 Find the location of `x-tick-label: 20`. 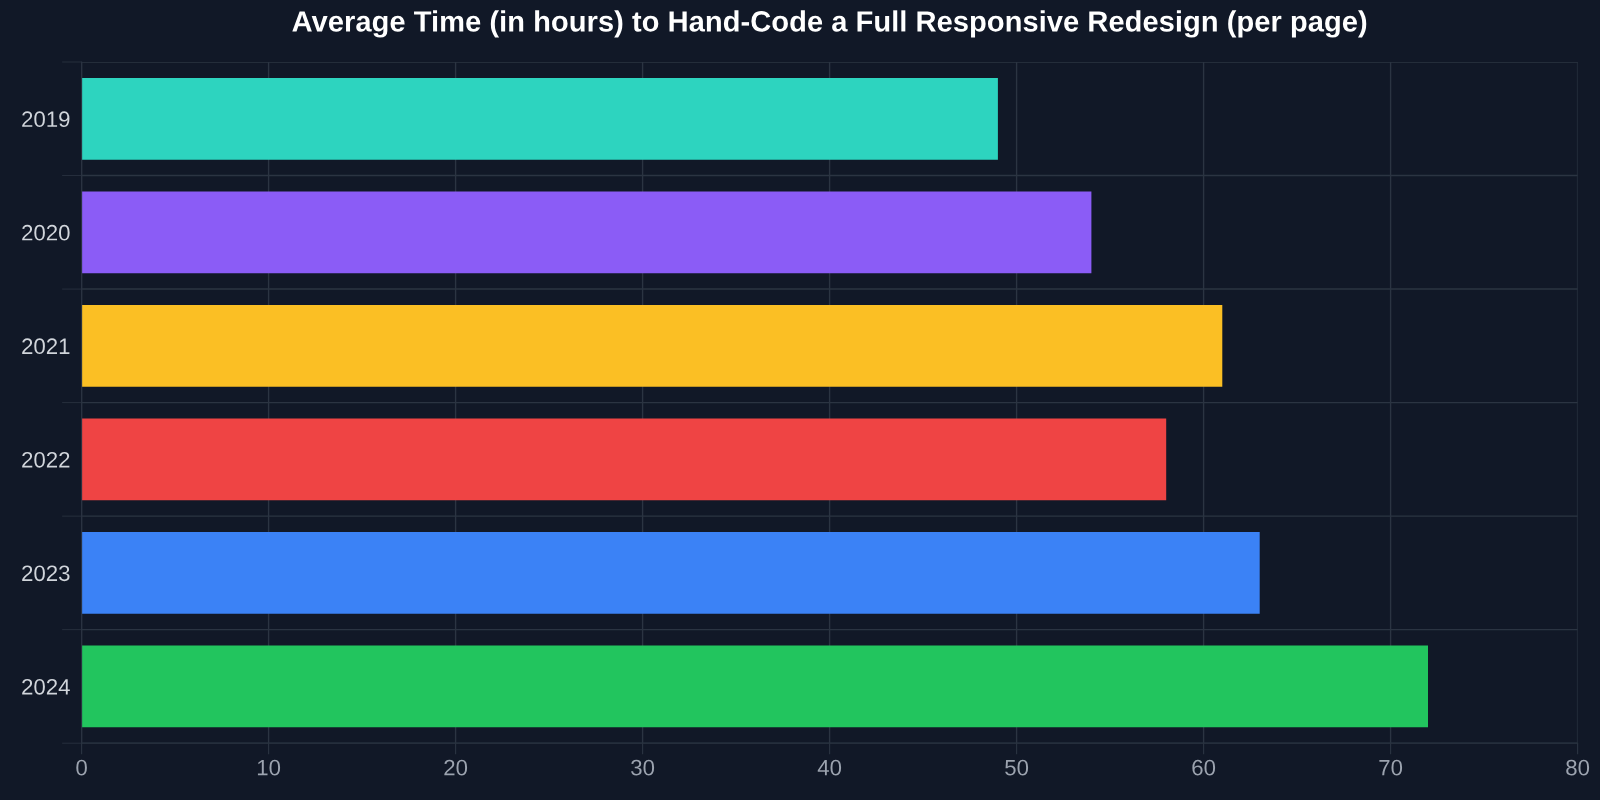

x-tick-label: 20 is located at coordinates (456, 767).